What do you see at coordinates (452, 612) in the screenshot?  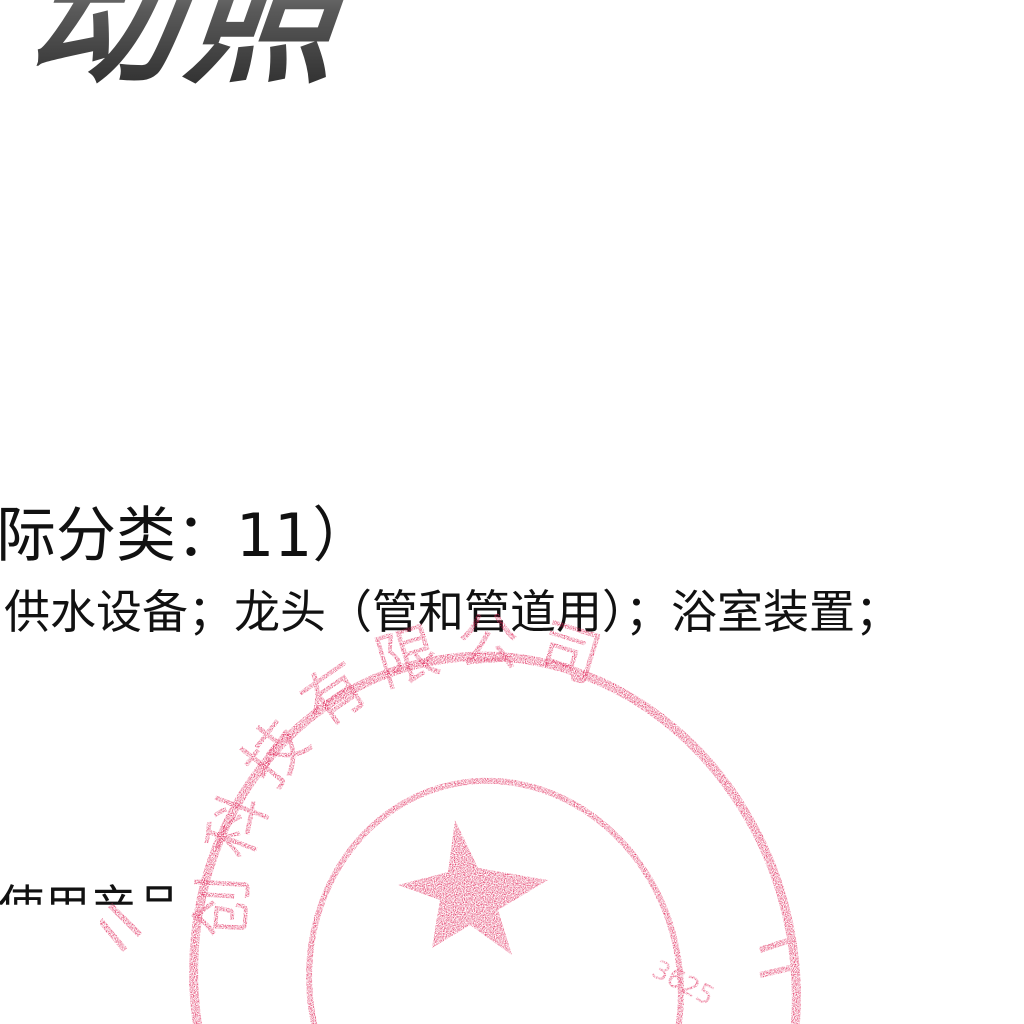 I see `goods-list-line: 供水设备；龙头（管和管道用）；浴室装置；` at bounding box center [452, 612].